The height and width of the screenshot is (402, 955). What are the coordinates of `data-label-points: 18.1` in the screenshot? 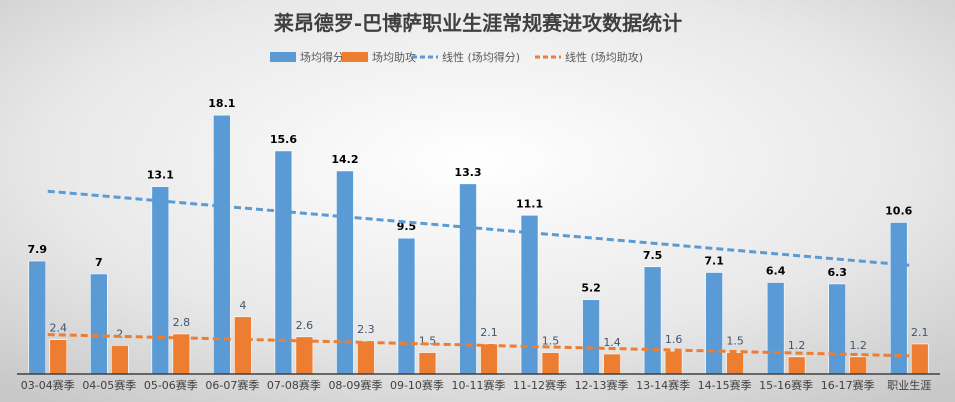 It's located at (221, 103).